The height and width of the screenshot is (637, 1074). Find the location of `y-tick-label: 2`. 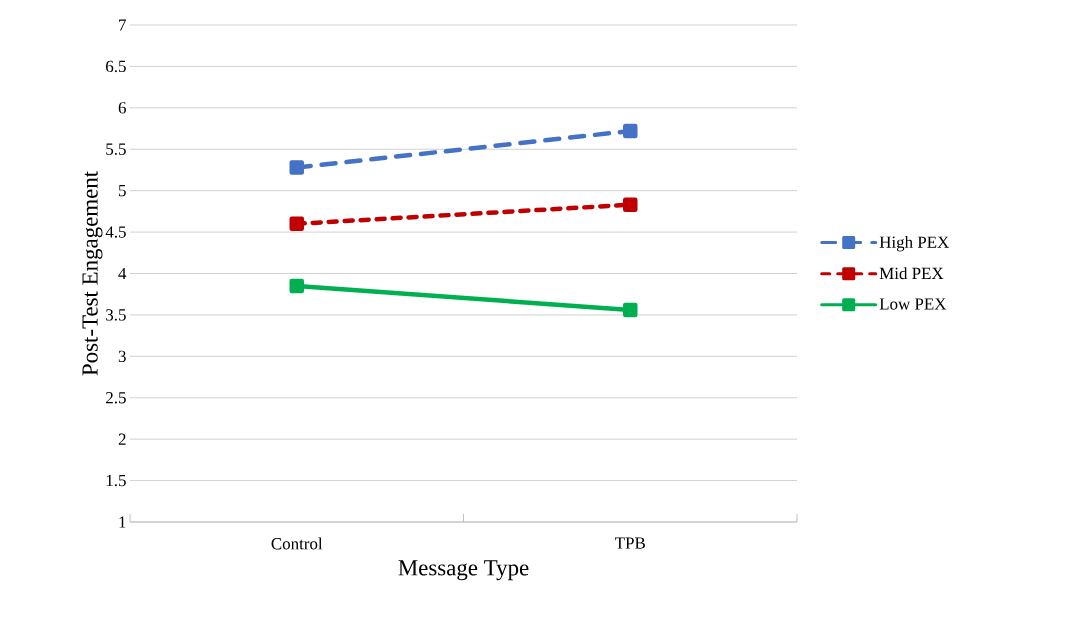

y-tick-label: 2 is located at coordinates (122, 439).